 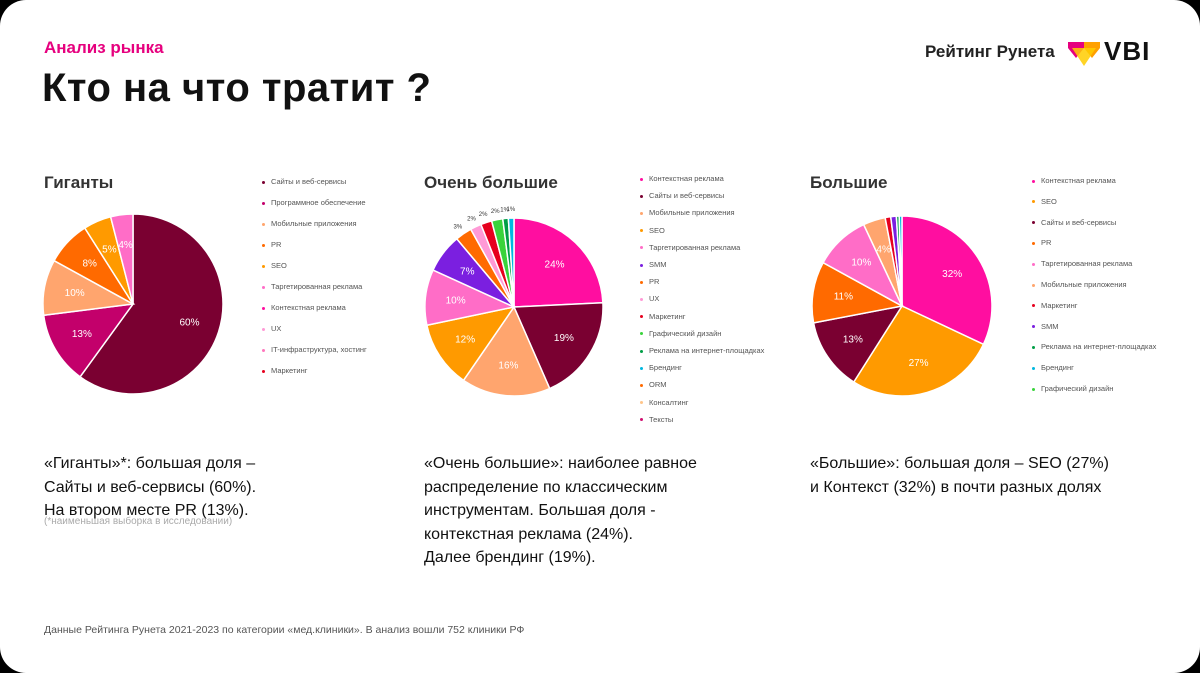 I want to click on legend-item: ORM, so click(x=653, y=384).